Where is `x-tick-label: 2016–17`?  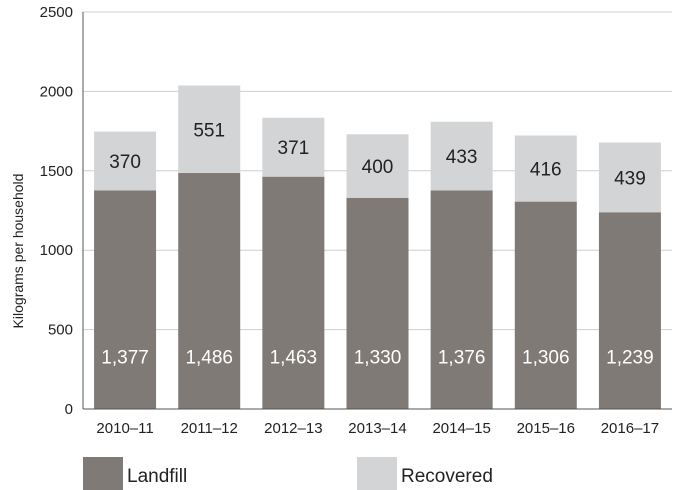 x-tick-label: 2016–17 is located at coordinates (630, 428).